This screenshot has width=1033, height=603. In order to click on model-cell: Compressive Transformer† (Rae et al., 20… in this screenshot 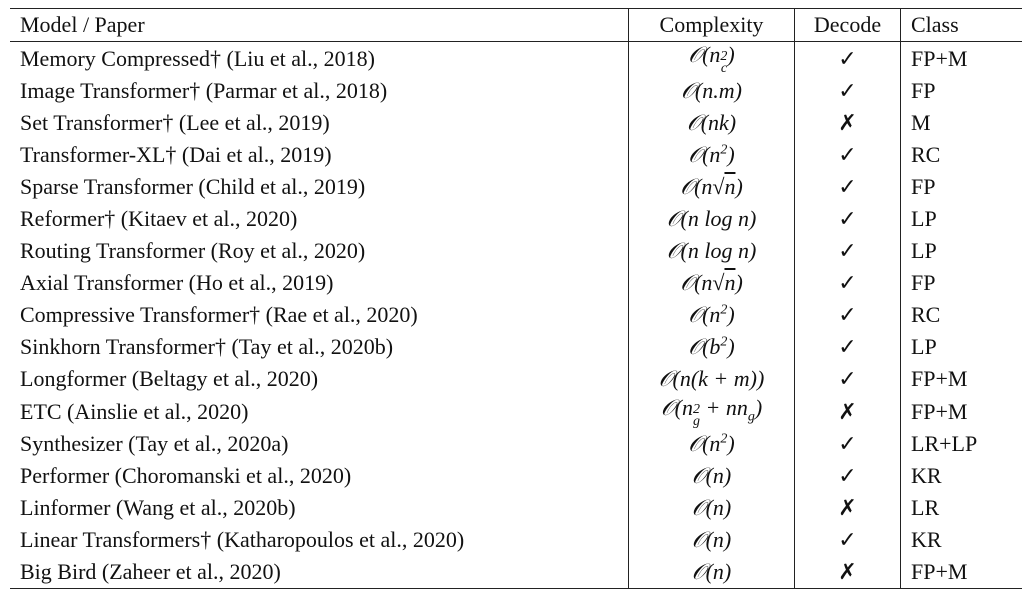, I will do `click(219, 314)`.